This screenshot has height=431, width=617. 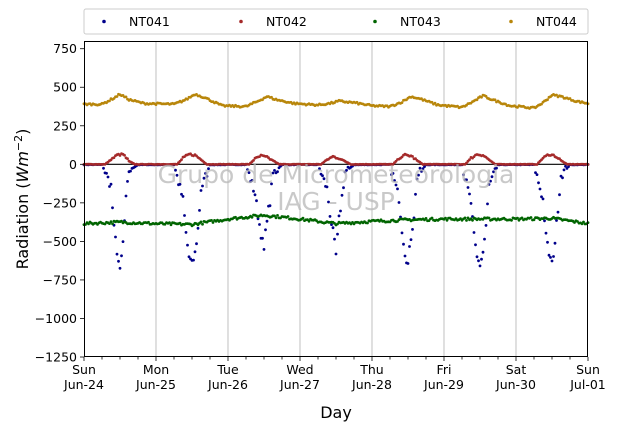 What do you see at coordinates (73, 164) in the screenshot?
I see `y-tick-label: 0` at bounding box center [73, 164].